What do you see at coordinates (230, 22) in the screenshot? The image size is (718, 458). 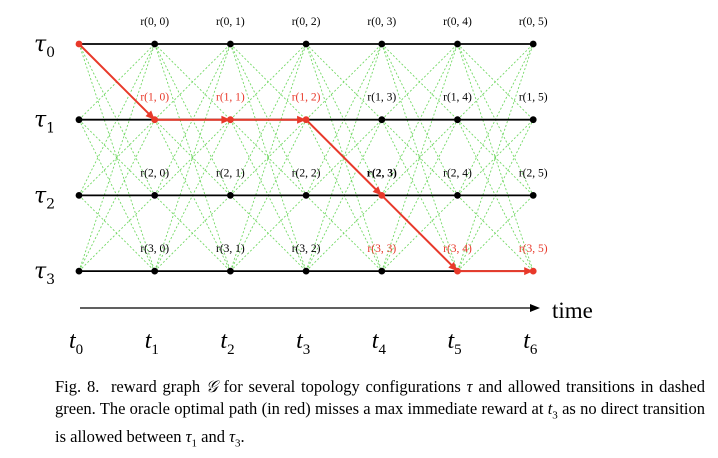 I see `reward-label: r(0, 1)` at bounding box center [230, 22].